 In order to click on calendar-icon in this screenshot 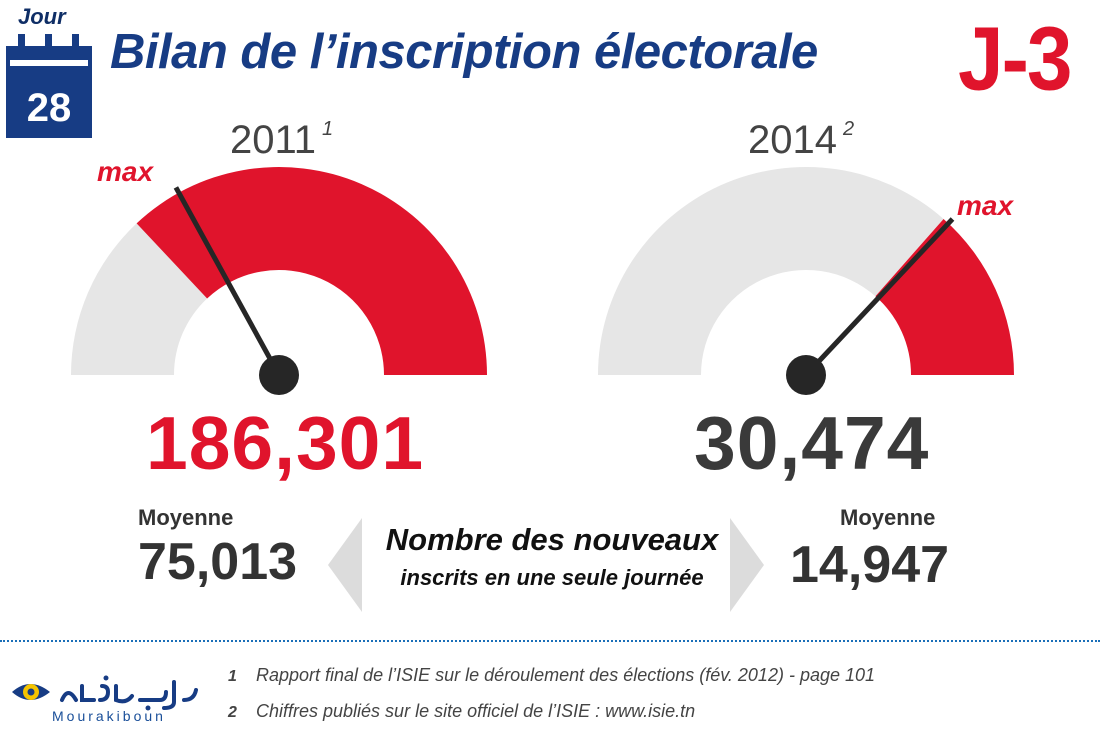, I will do `click(49, 86)`.